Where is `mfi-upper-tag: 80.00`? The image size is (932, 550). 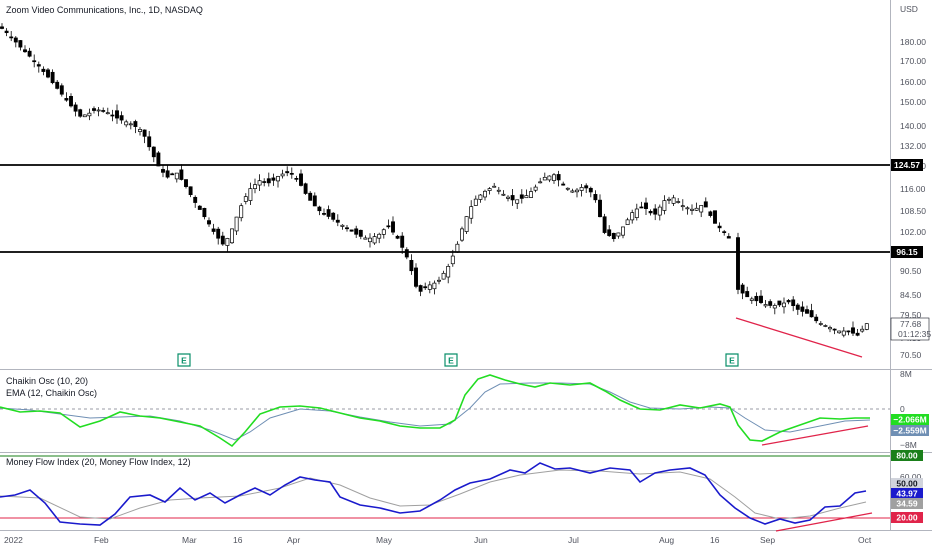
mfi-upper-tag: 80.00 is located at coordinates (907, 455).